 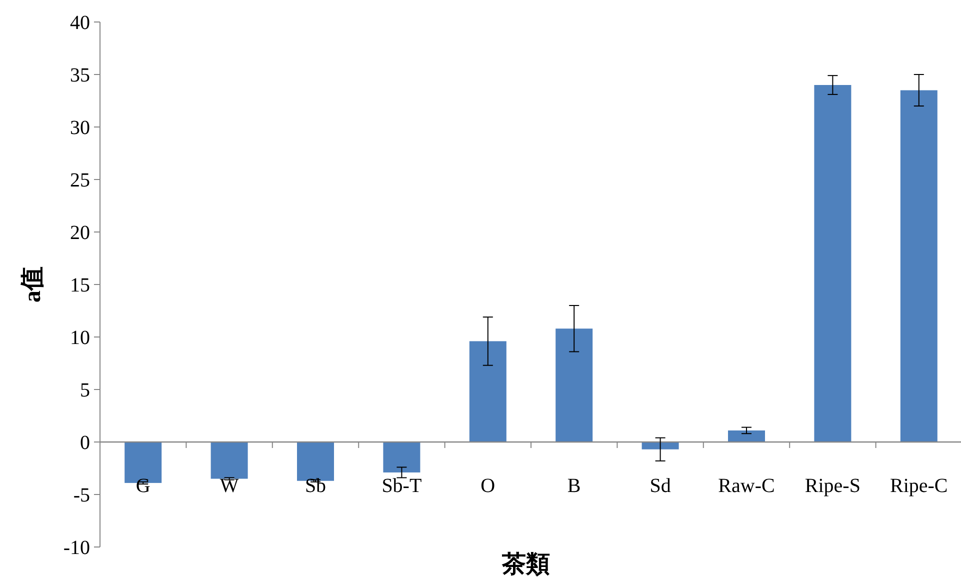 What do you see at coordinates (85, 391) in the screenshot?
I see `y-tick-label: 5` at bounding box center [85, 391].